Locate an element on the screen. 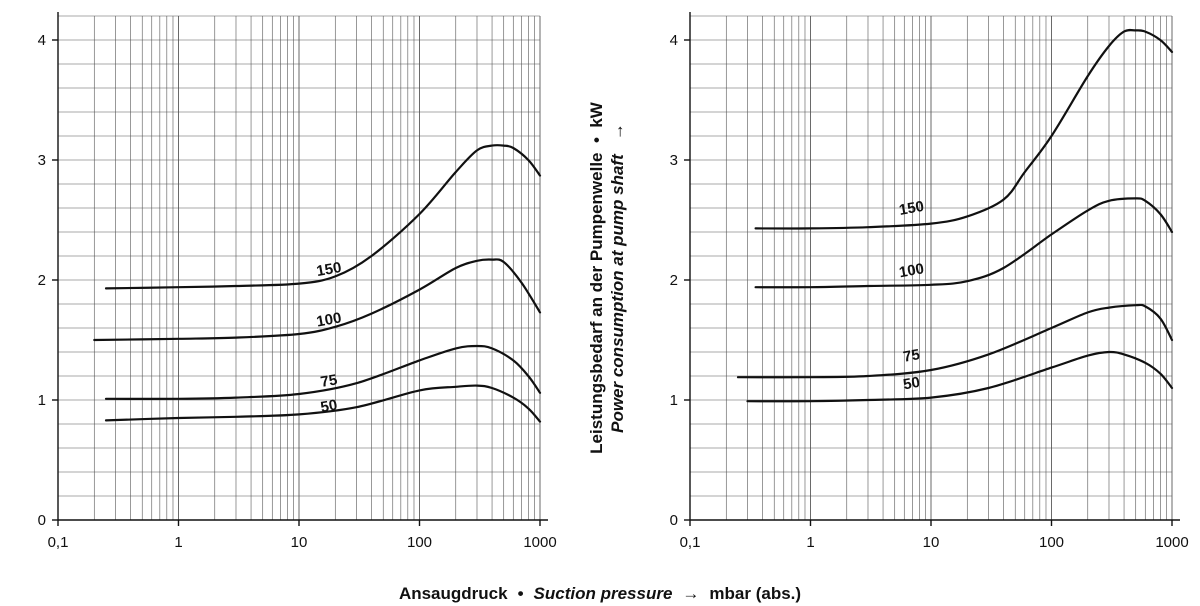 The width and height of the screenshot is (1200, 606). panel-1-y-tick-label: 4 is located at coordinates (42, 40).